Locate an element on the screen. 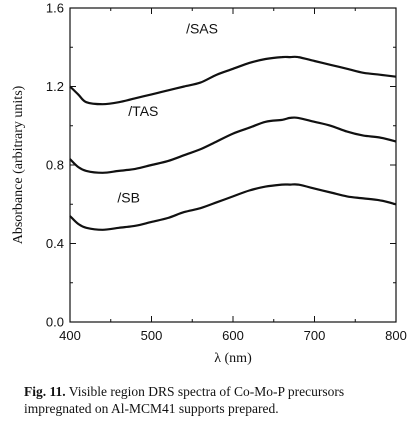 The width and height of the screenshot is (420, 430). y-tick-label: 0.4 is located at coordinates (55, 243).